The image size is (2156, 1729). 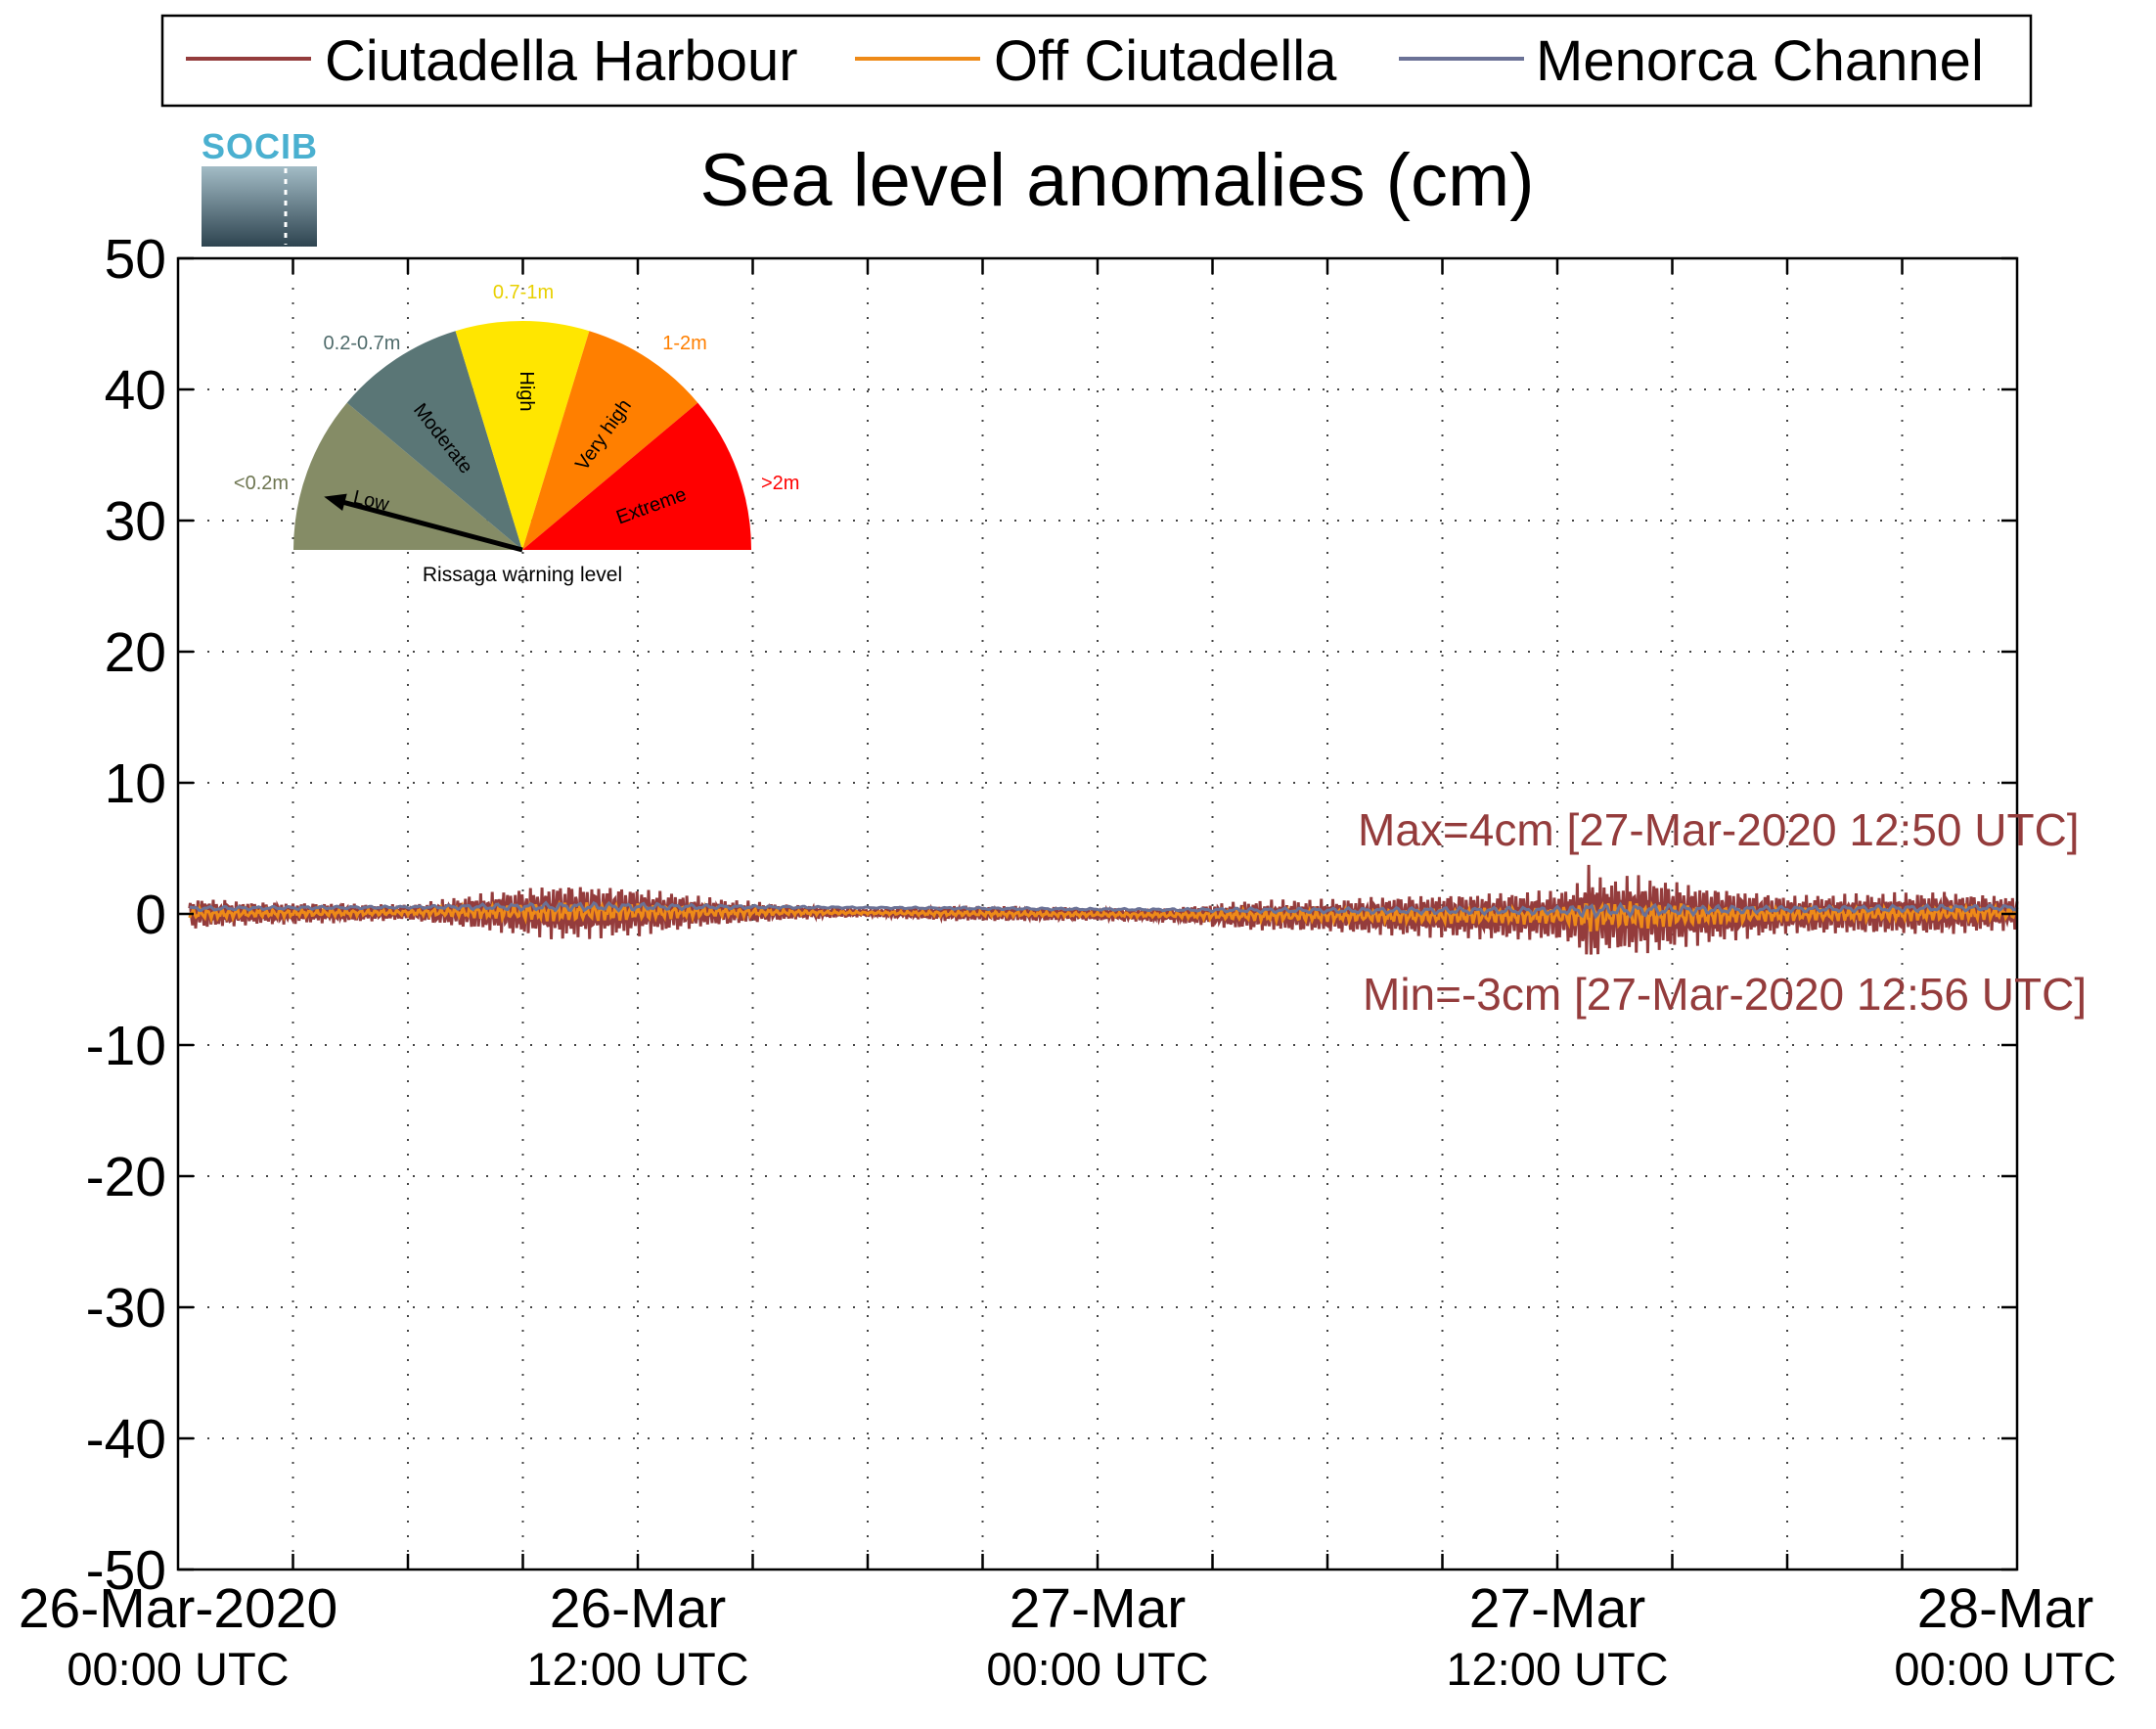 What do you see at coordinates (428, 525) in the screenshot?
I see `gauge-pointer` at bounding box center [428, 525].